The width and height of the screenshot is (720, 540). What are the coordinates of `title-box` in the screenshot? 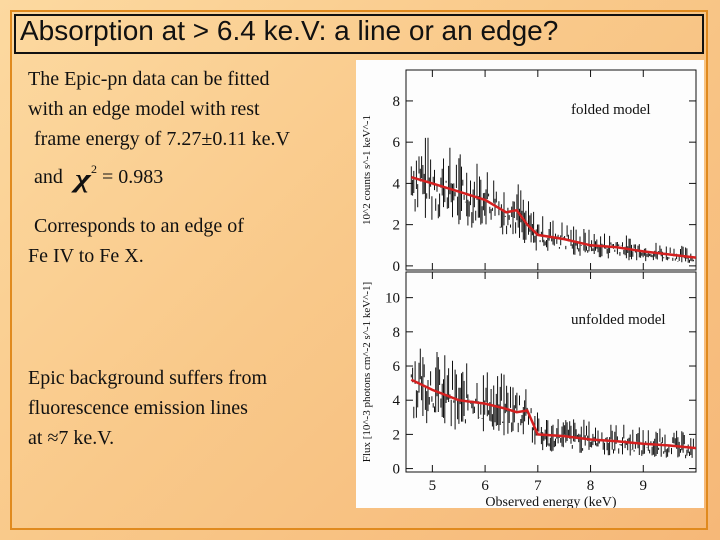 It's located at (359, 34).